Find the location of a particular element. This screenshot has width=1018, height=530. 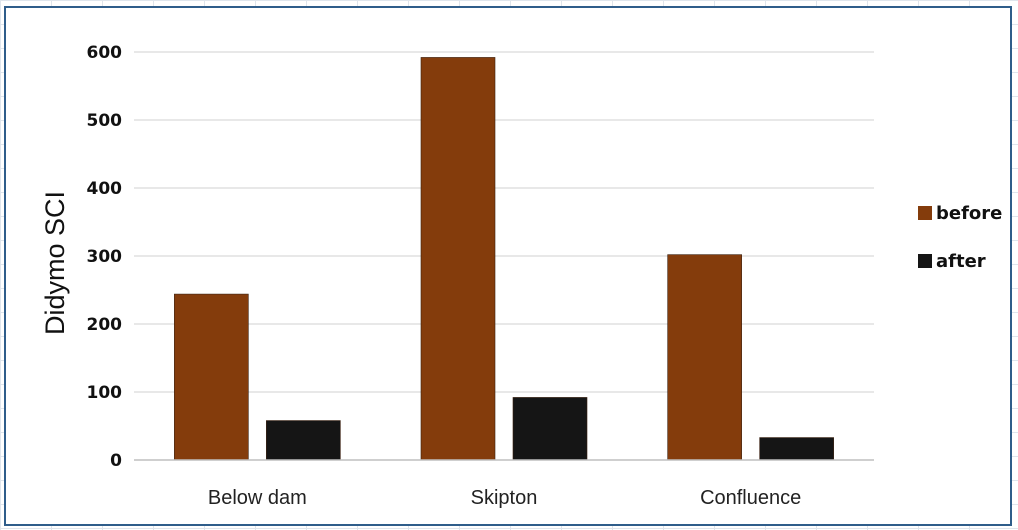

y-tick-label: 0 is located at coordinates (116, 461).